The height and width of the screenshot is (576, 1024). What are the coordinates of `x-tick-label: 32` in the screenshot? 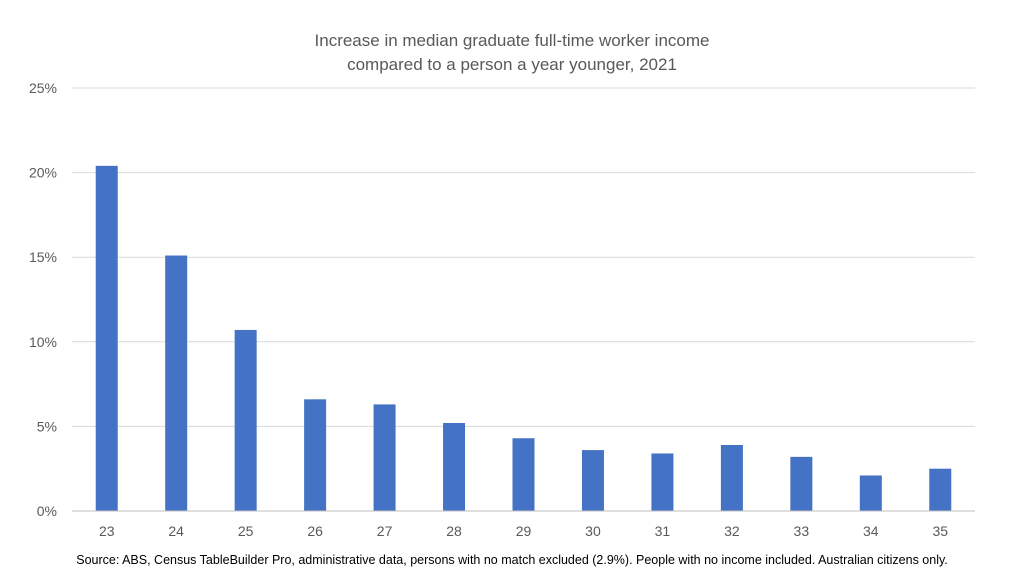 It's located at (732, 531).